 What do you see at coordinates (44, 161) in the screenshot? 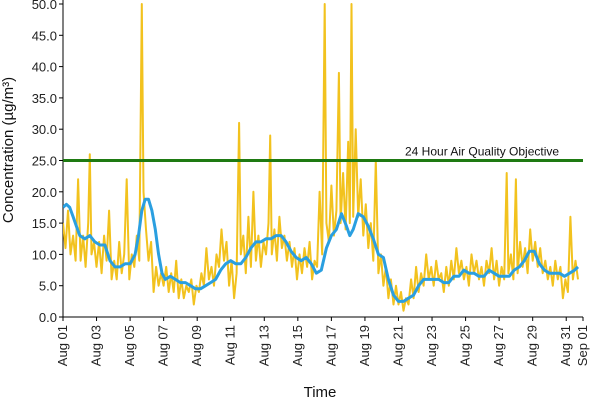
I see `y-tick-label: 25.0` at bounding box center [44, 161].